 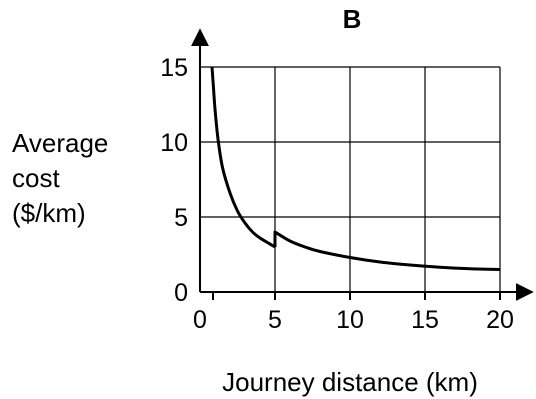 I want to click on y-tick-label-0: 0, so click(x=181, y=293).